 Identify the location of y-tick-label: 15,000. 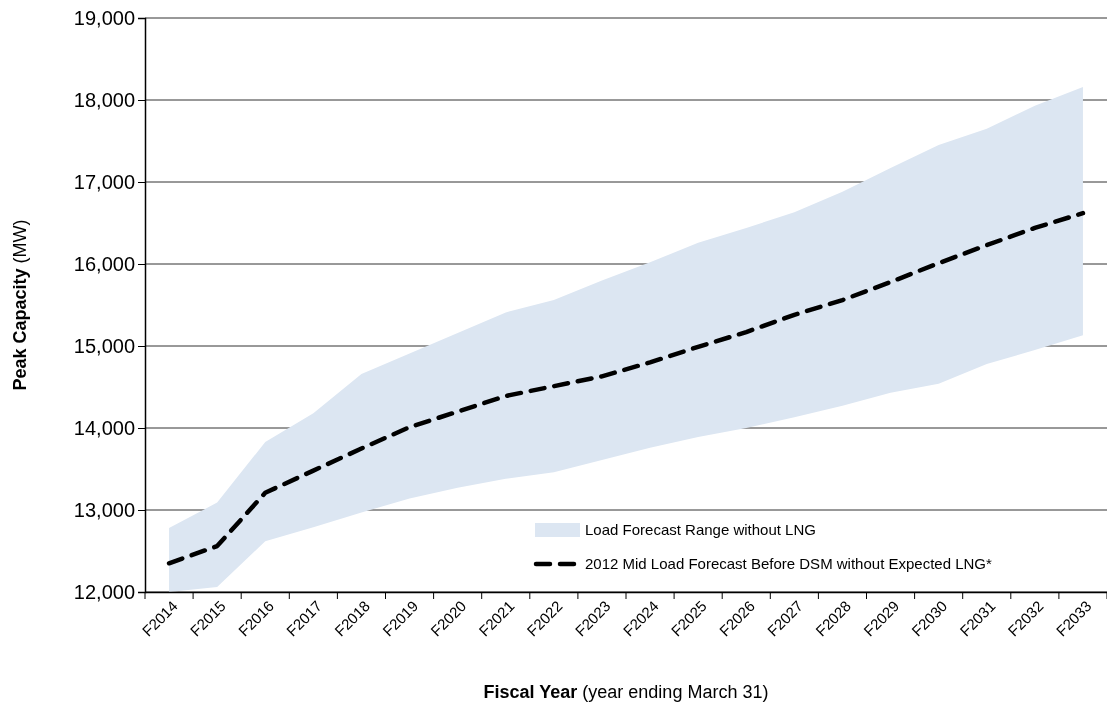
(104, 345).